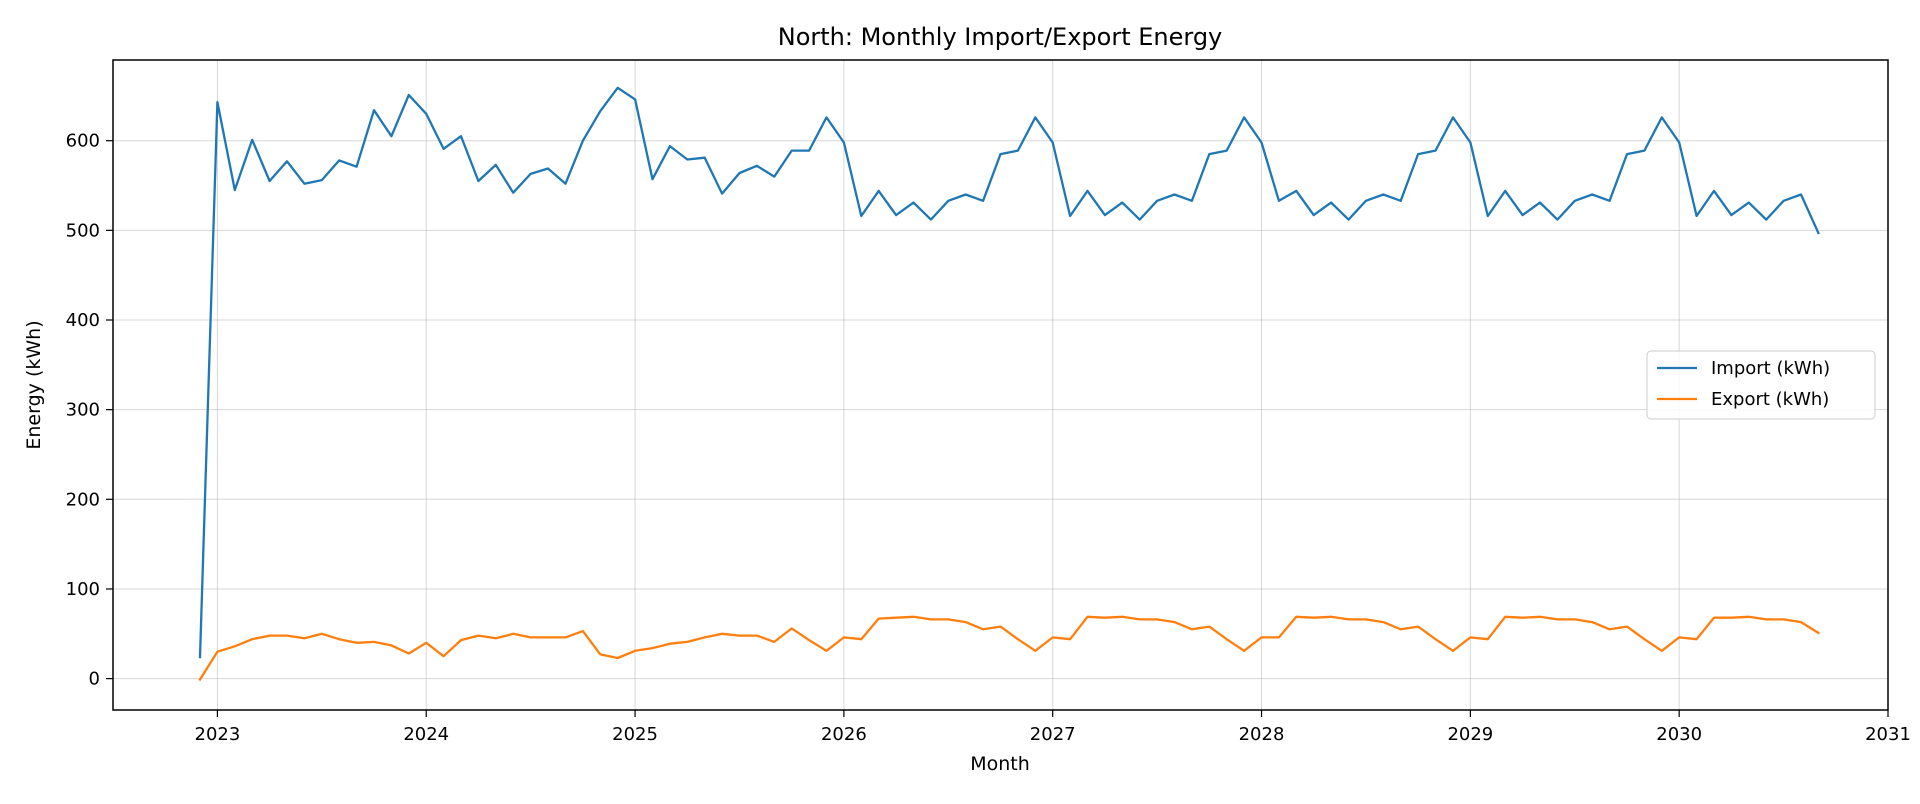 Image resolution: width=1920 pixels, height=804 pixels. I want to click on legend-label-import: Import (kWh), so click(1770, 368).